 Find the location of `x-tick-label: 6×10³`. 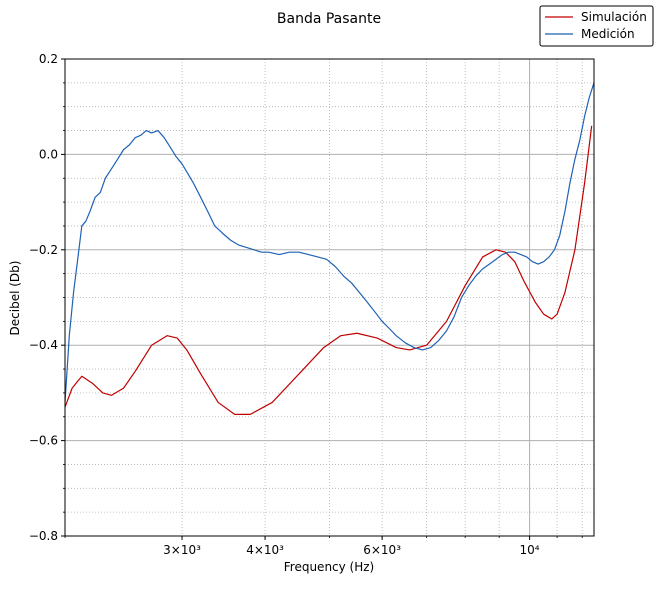

x-tick-label: 6×10³ is located at coordinates (382, 550).